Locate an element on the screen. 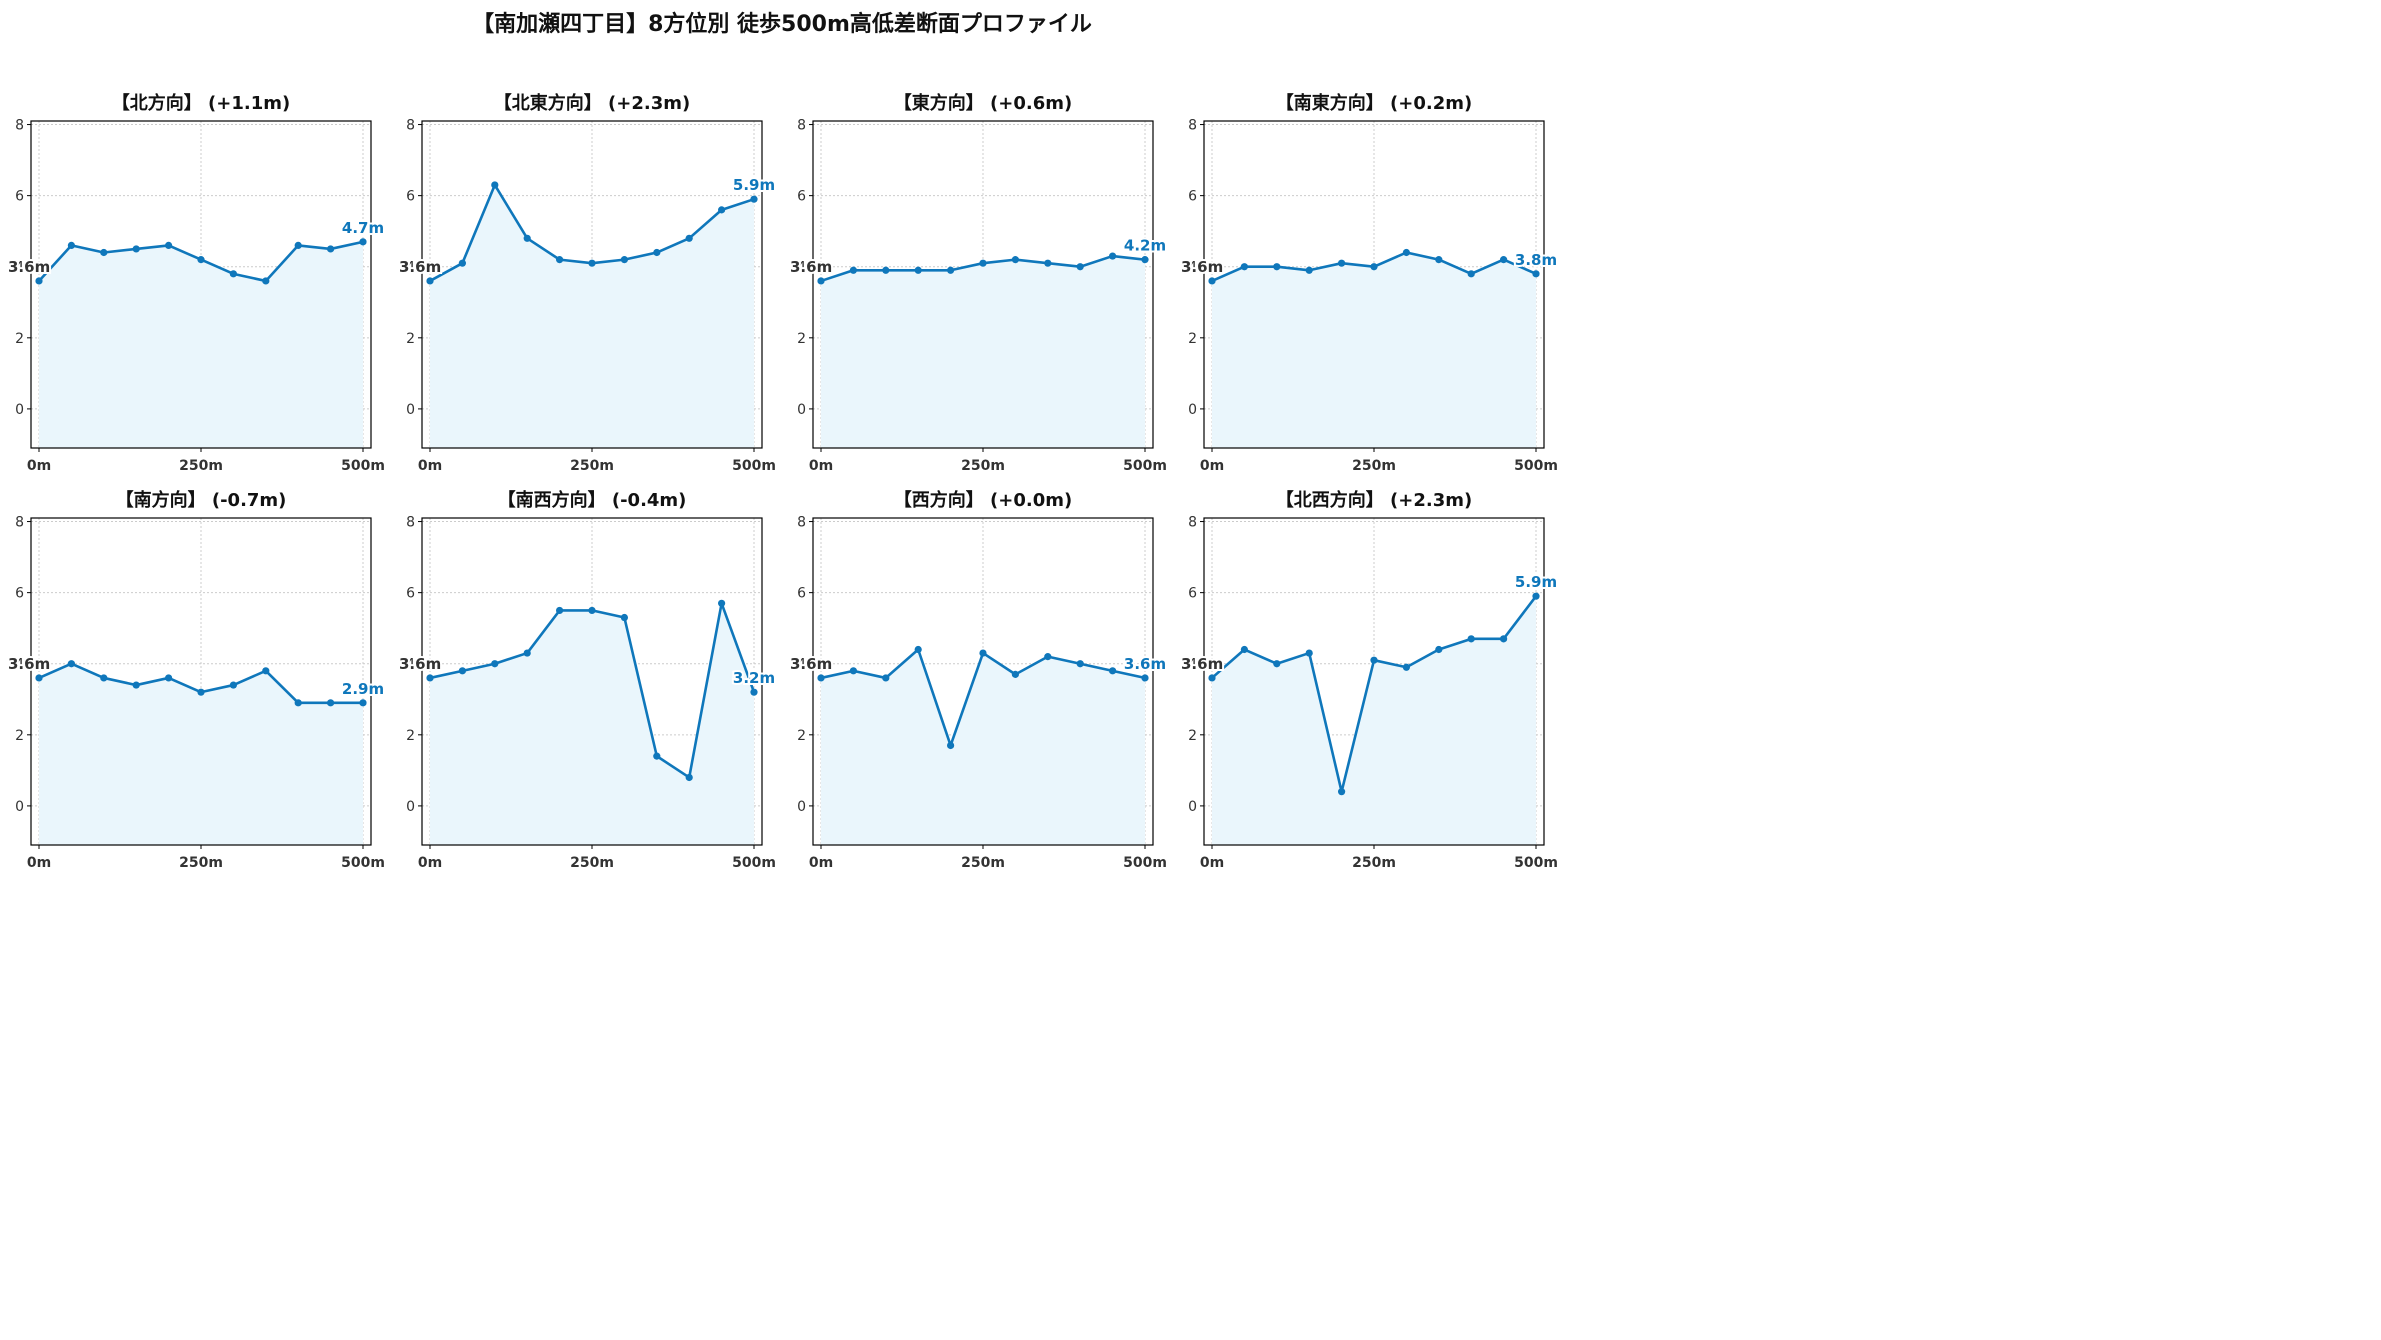 The height and width of the screenshot is (1340, 2381). panel-8-xtick-label-1: 250m is located at coordinates (1374, 863).